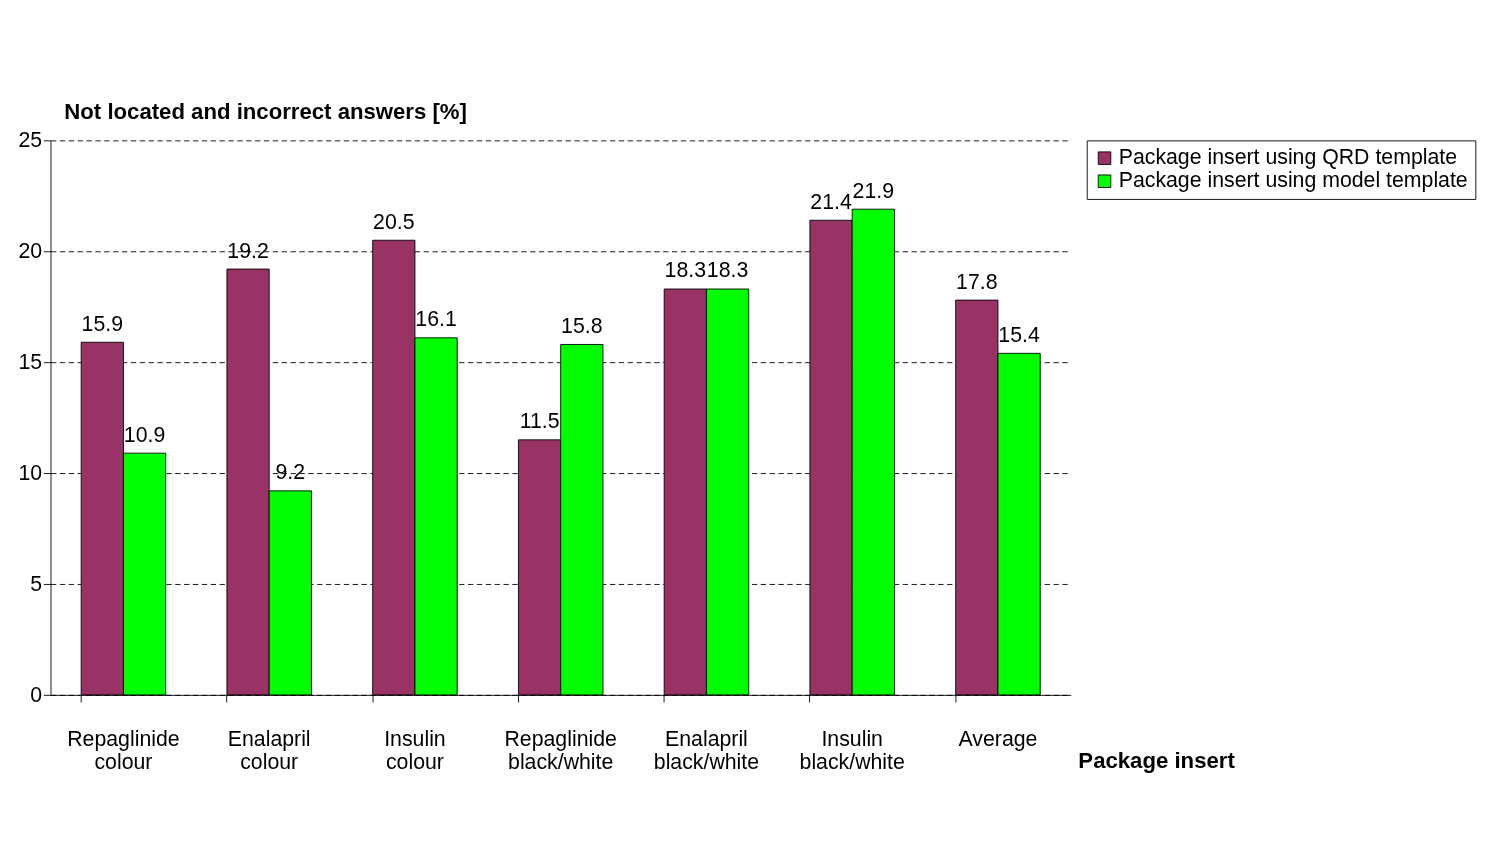 The height and width of the screenshot is (854, 1494). I want to click on x-tick-label: Enalapril black/white, so click(706, 750).